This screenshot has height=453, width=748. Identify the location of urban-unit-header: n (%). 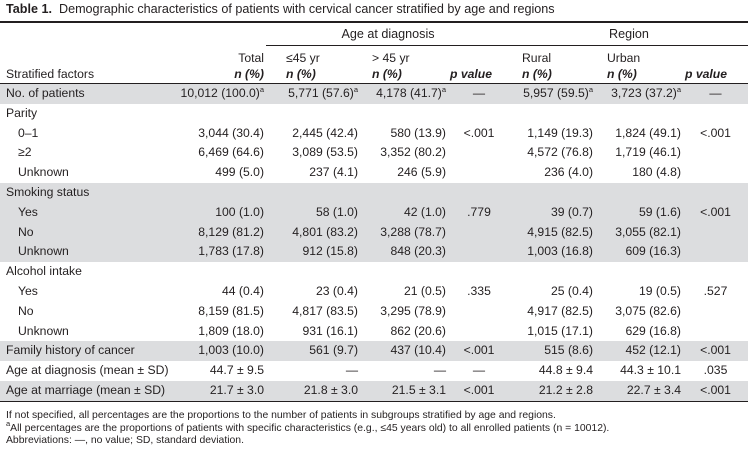
(639, 75).